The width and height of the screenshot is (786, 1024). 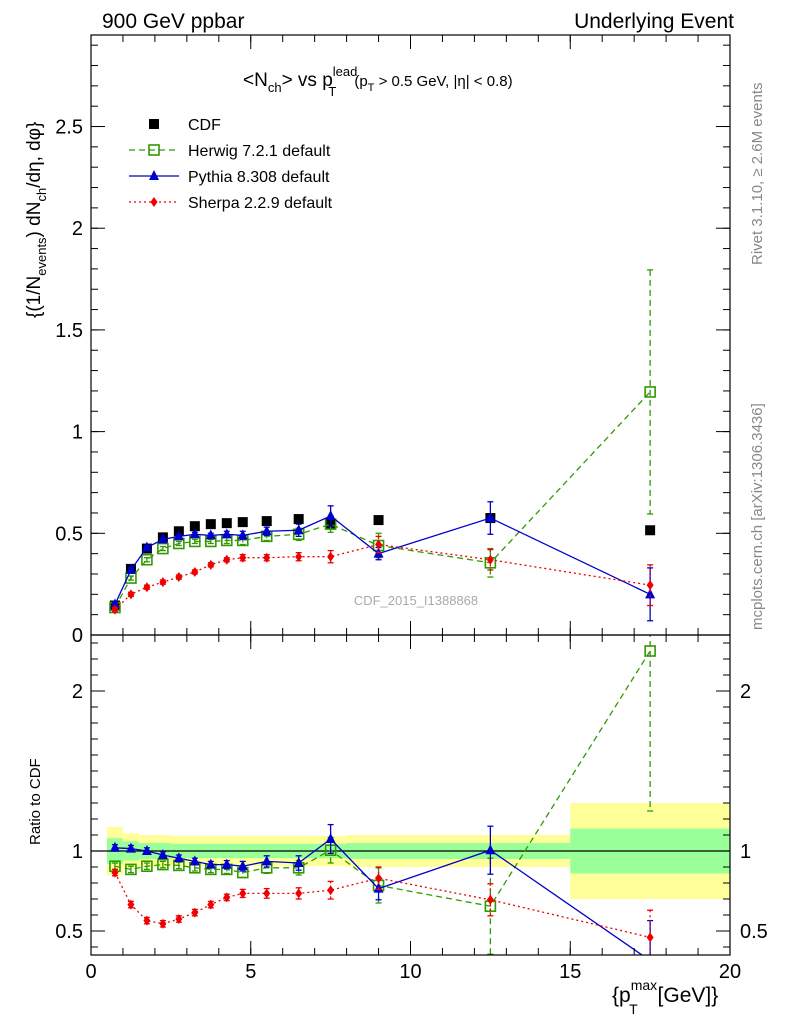 I want to click on xtick-label: 20, so click(x=730, y=972).